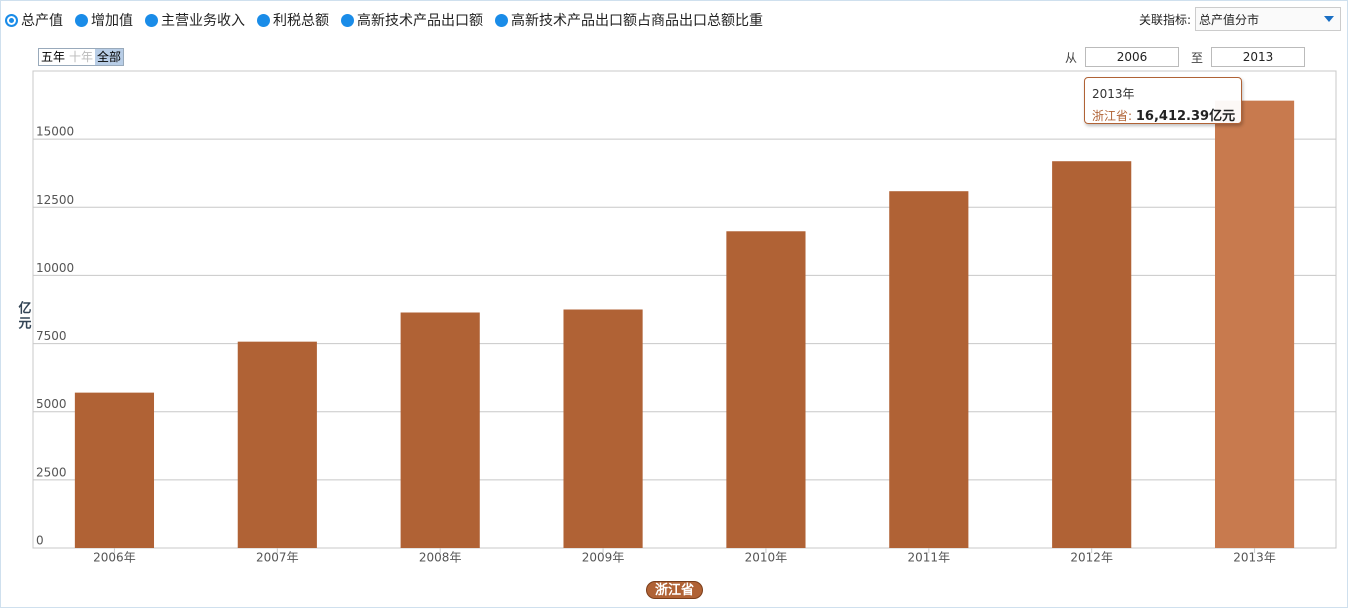 This screenshot has width=1348, height=608. I want to click on related-indicator: 关联指标: 总产值分市, so click(1240, 19).